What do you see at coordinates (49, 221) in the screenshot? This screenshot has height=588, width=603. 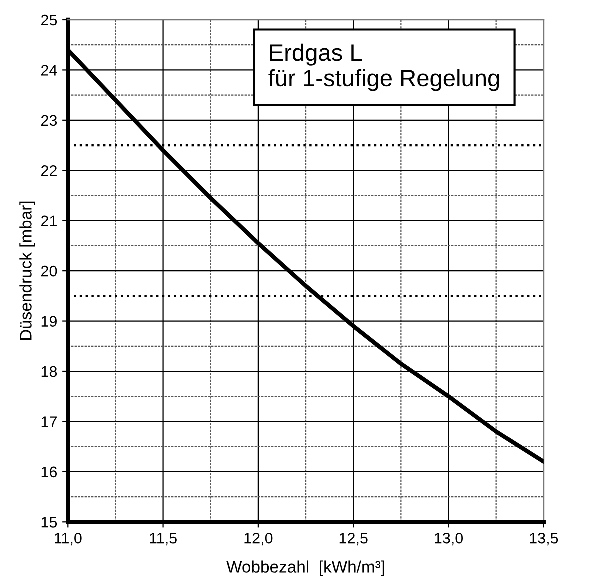 I see `y-tick-label: 21` at bounding box center [49, 221].